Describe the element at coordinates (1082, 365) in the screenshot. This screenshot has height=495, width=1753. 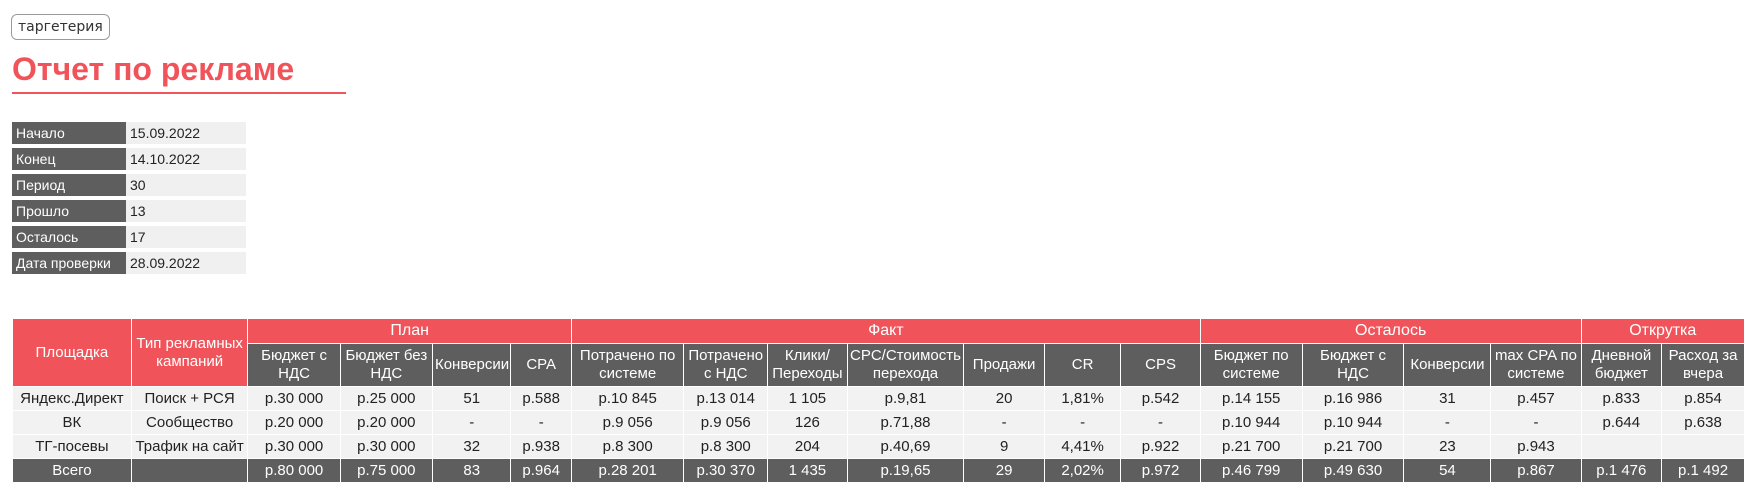
I see `column-header: CR` at that location.